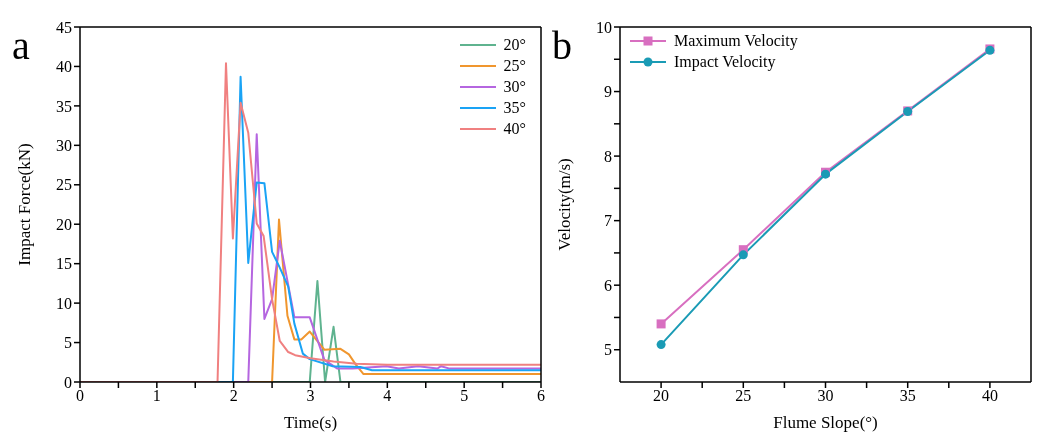  I want to click on x-tick-label: 1, so click(156, 396).